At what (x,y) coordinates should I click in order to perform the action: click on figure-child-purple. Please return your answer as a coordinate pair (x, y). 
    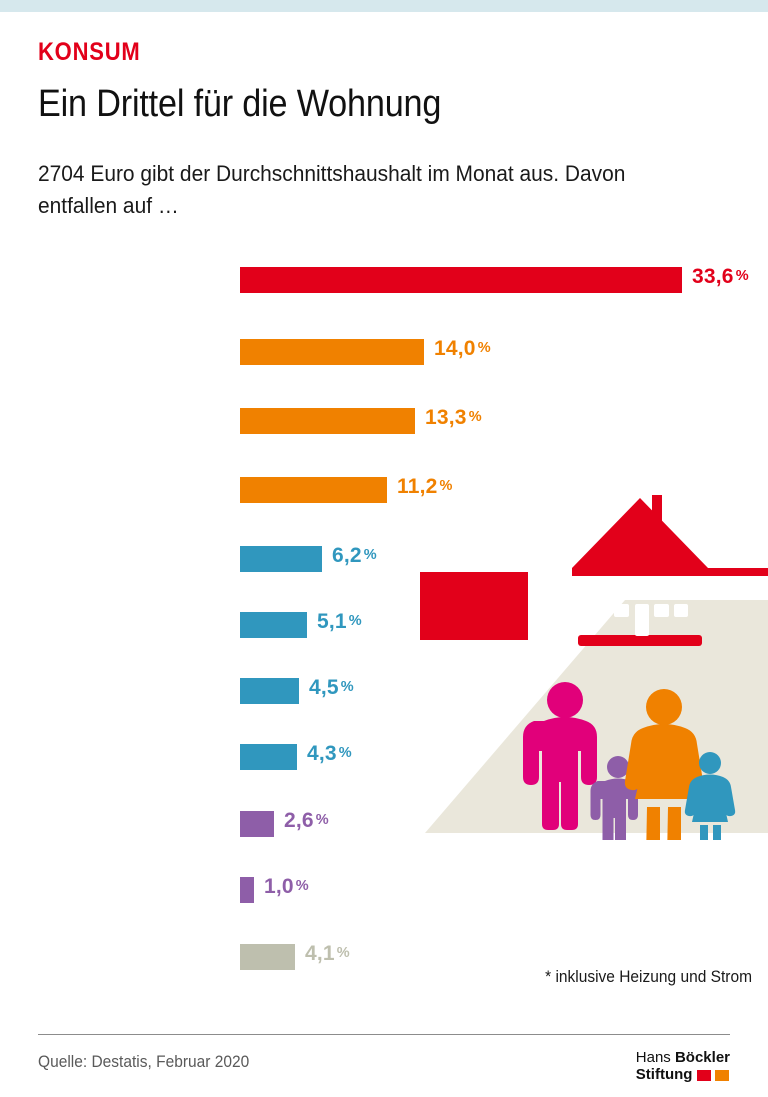
    Looking at the image, I should click on (614, 802).